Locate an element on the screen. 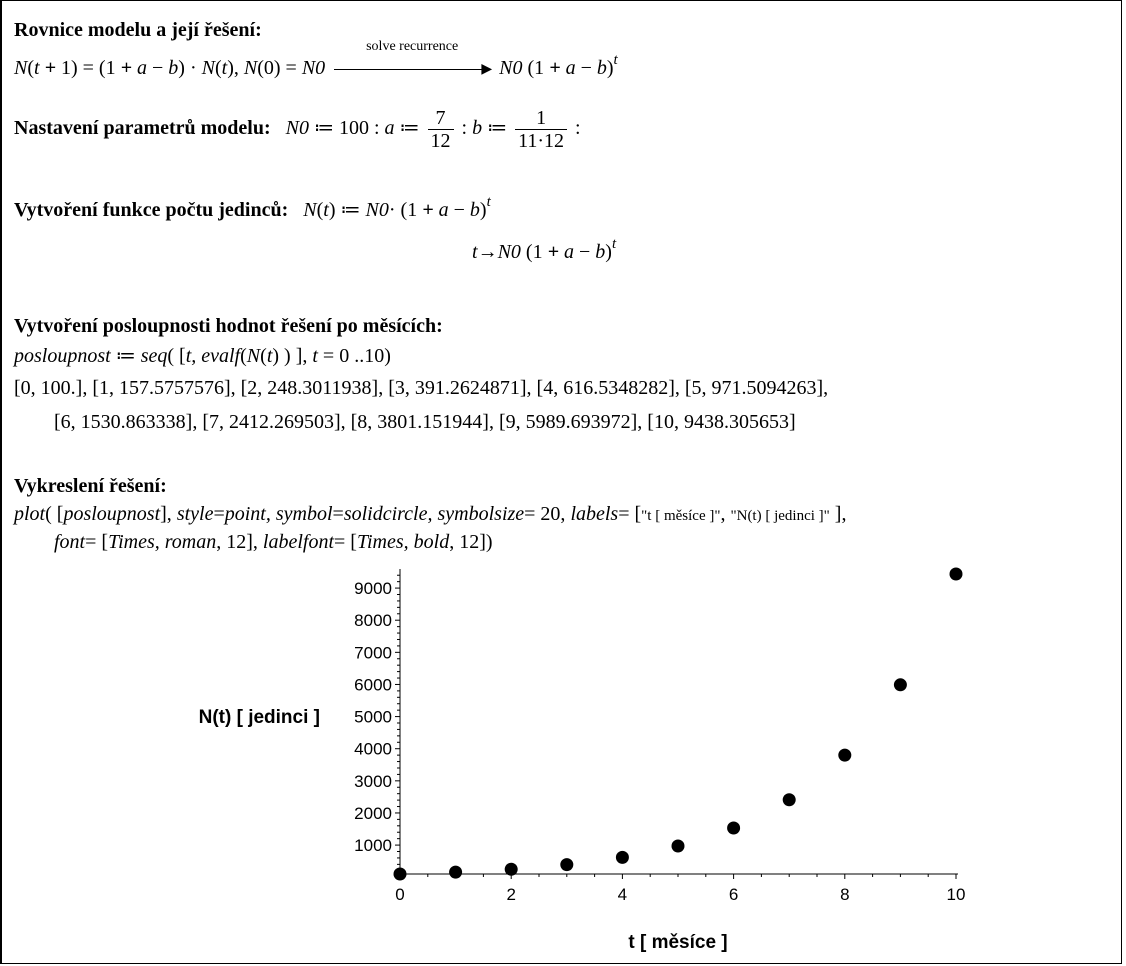  solve-recurrence-label: solve recurrence is located at coordinates (412, 47).